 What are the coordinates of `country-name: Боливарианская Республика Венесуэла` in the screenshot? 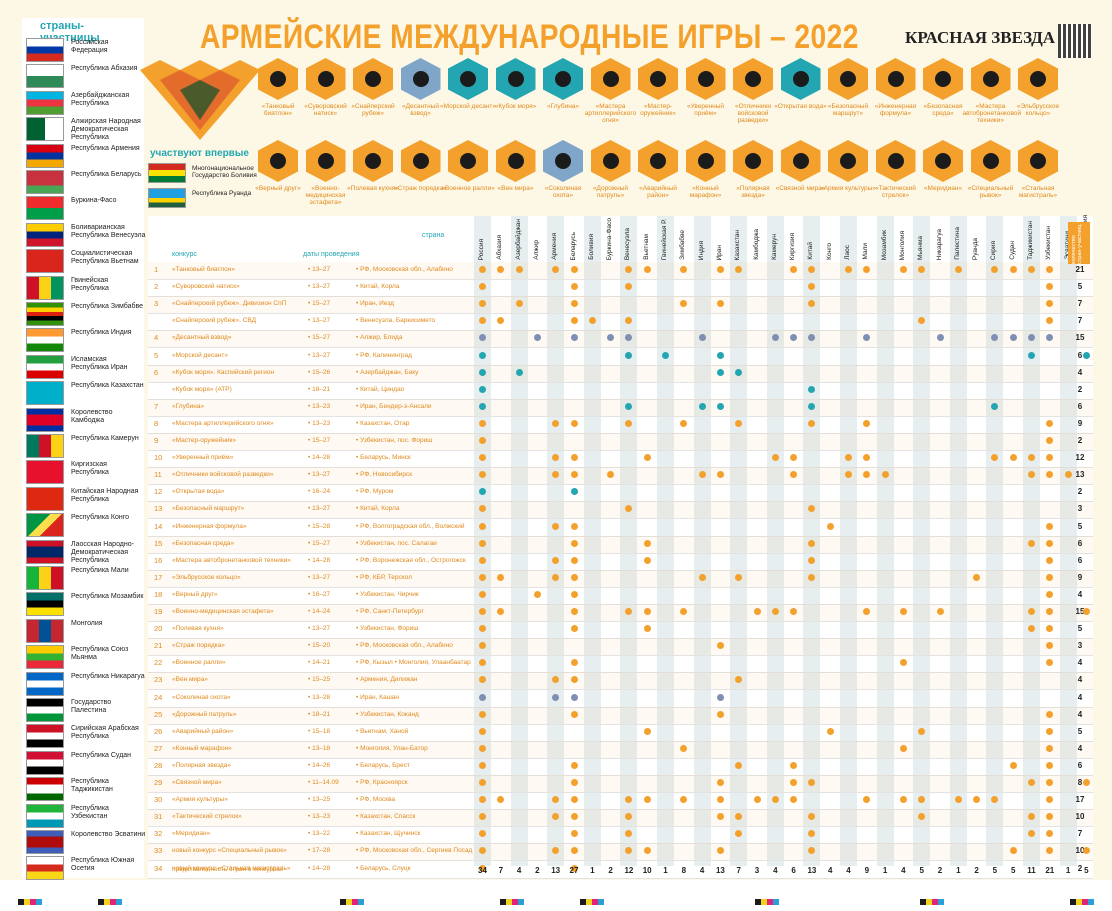 It's located at (108, 231).